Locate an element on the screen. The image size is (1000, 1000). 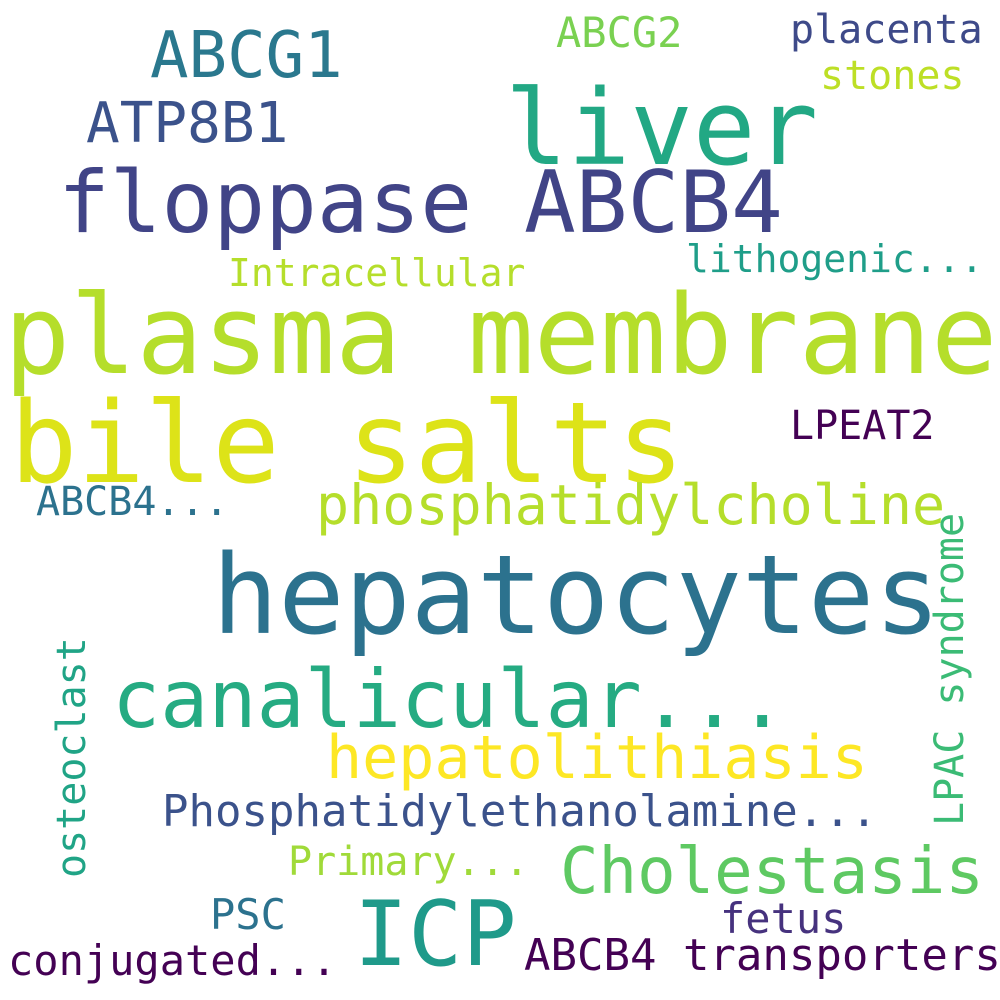
word-floppase-abcb4: floppase ABCB4 is located at coordinates (420, 203).